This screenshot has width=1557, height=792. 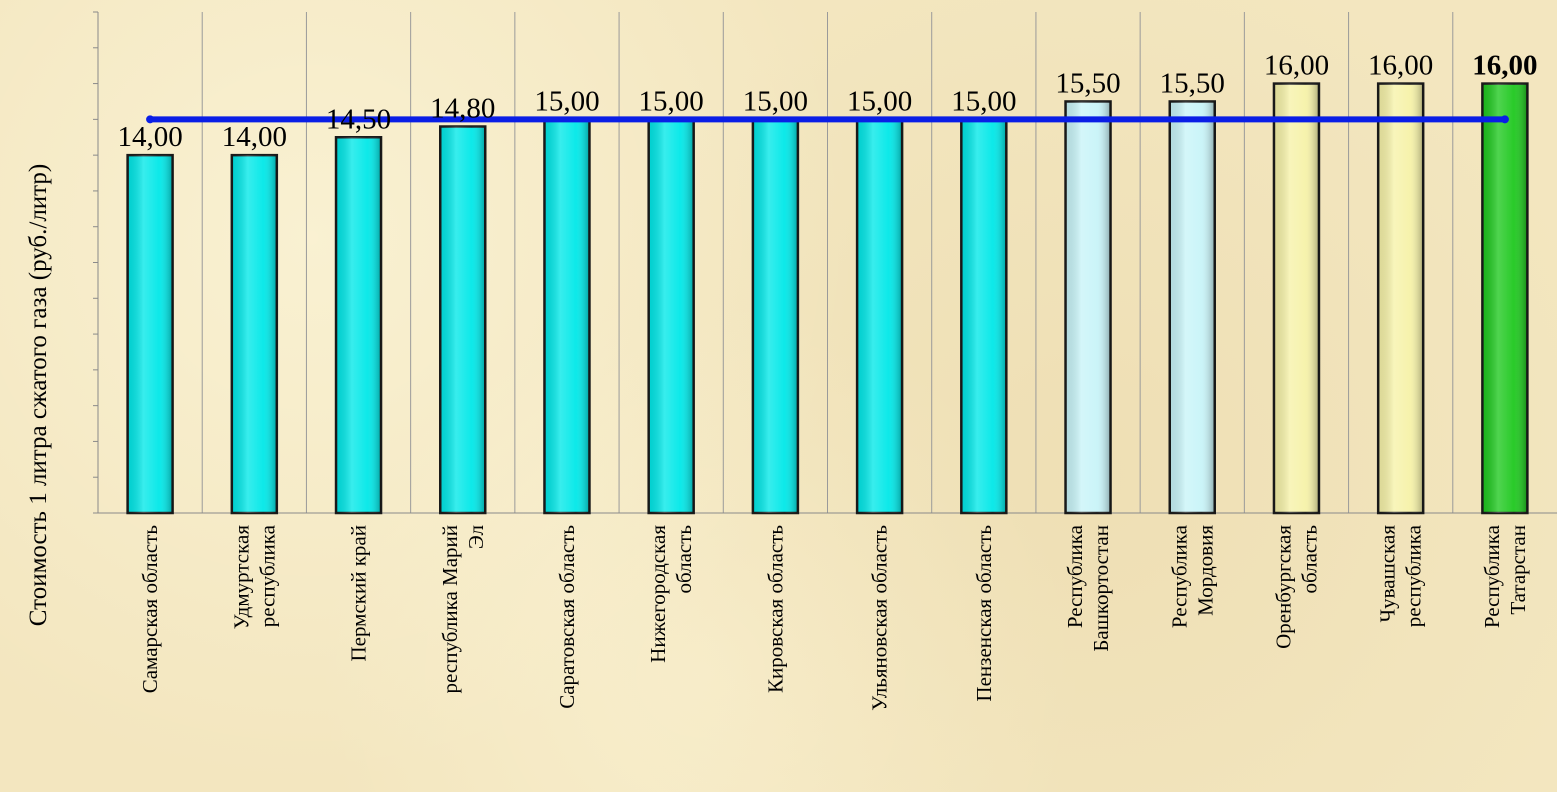 What do you see at coordinates (358, 119) in the screenshot?
I see `value-label: 14,50` at bounding box center [358, 119].